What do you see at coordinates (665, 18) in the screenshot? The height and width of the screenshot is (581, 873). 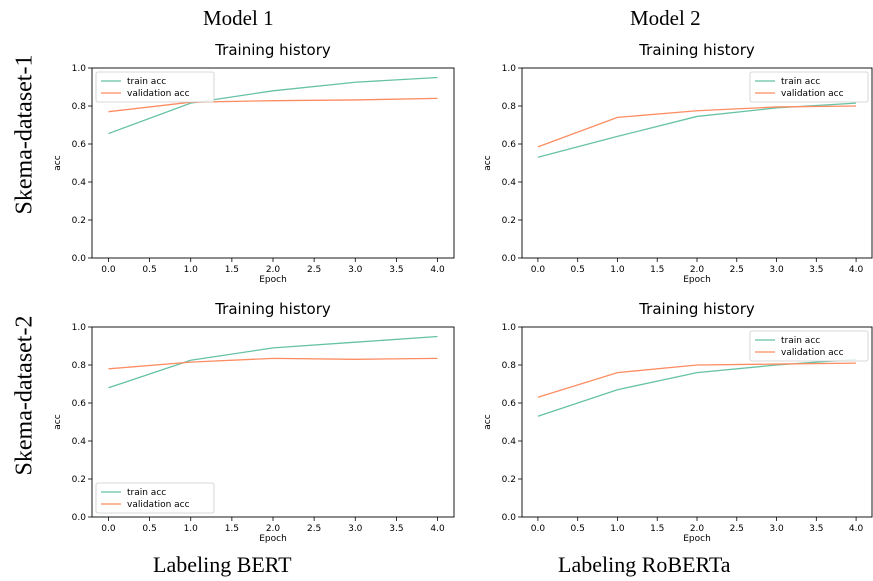 I see `column-title-model-2: Model 2` at bounding box center [665, 18].